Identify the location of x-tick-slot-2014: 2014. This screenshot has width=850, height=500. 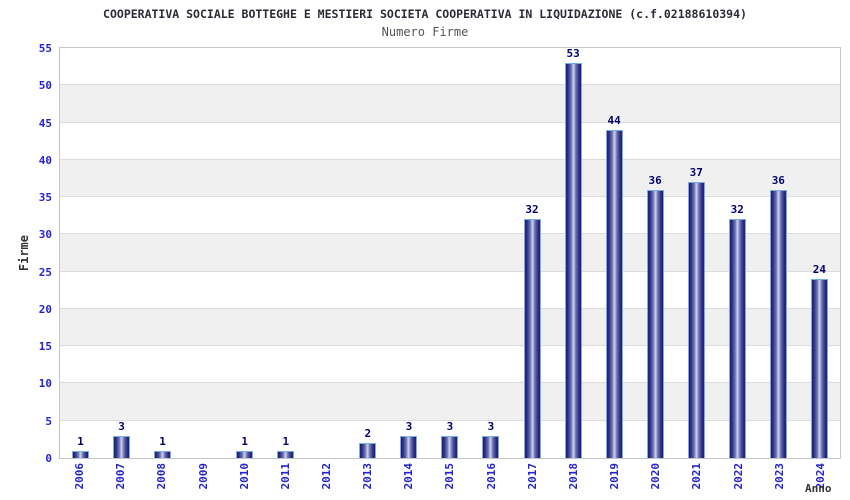
(408, 481).